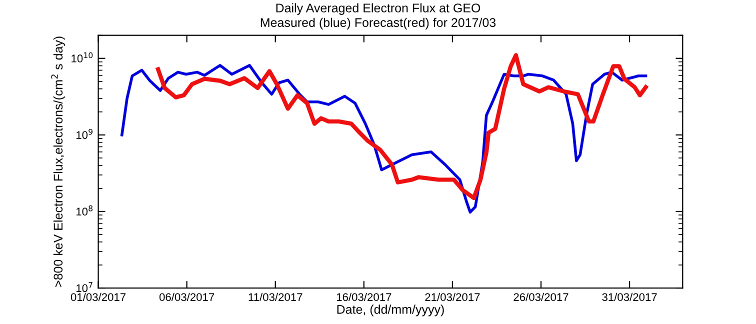  I want to click on x-tick-label: 31/03/2017, so click(629, 297).